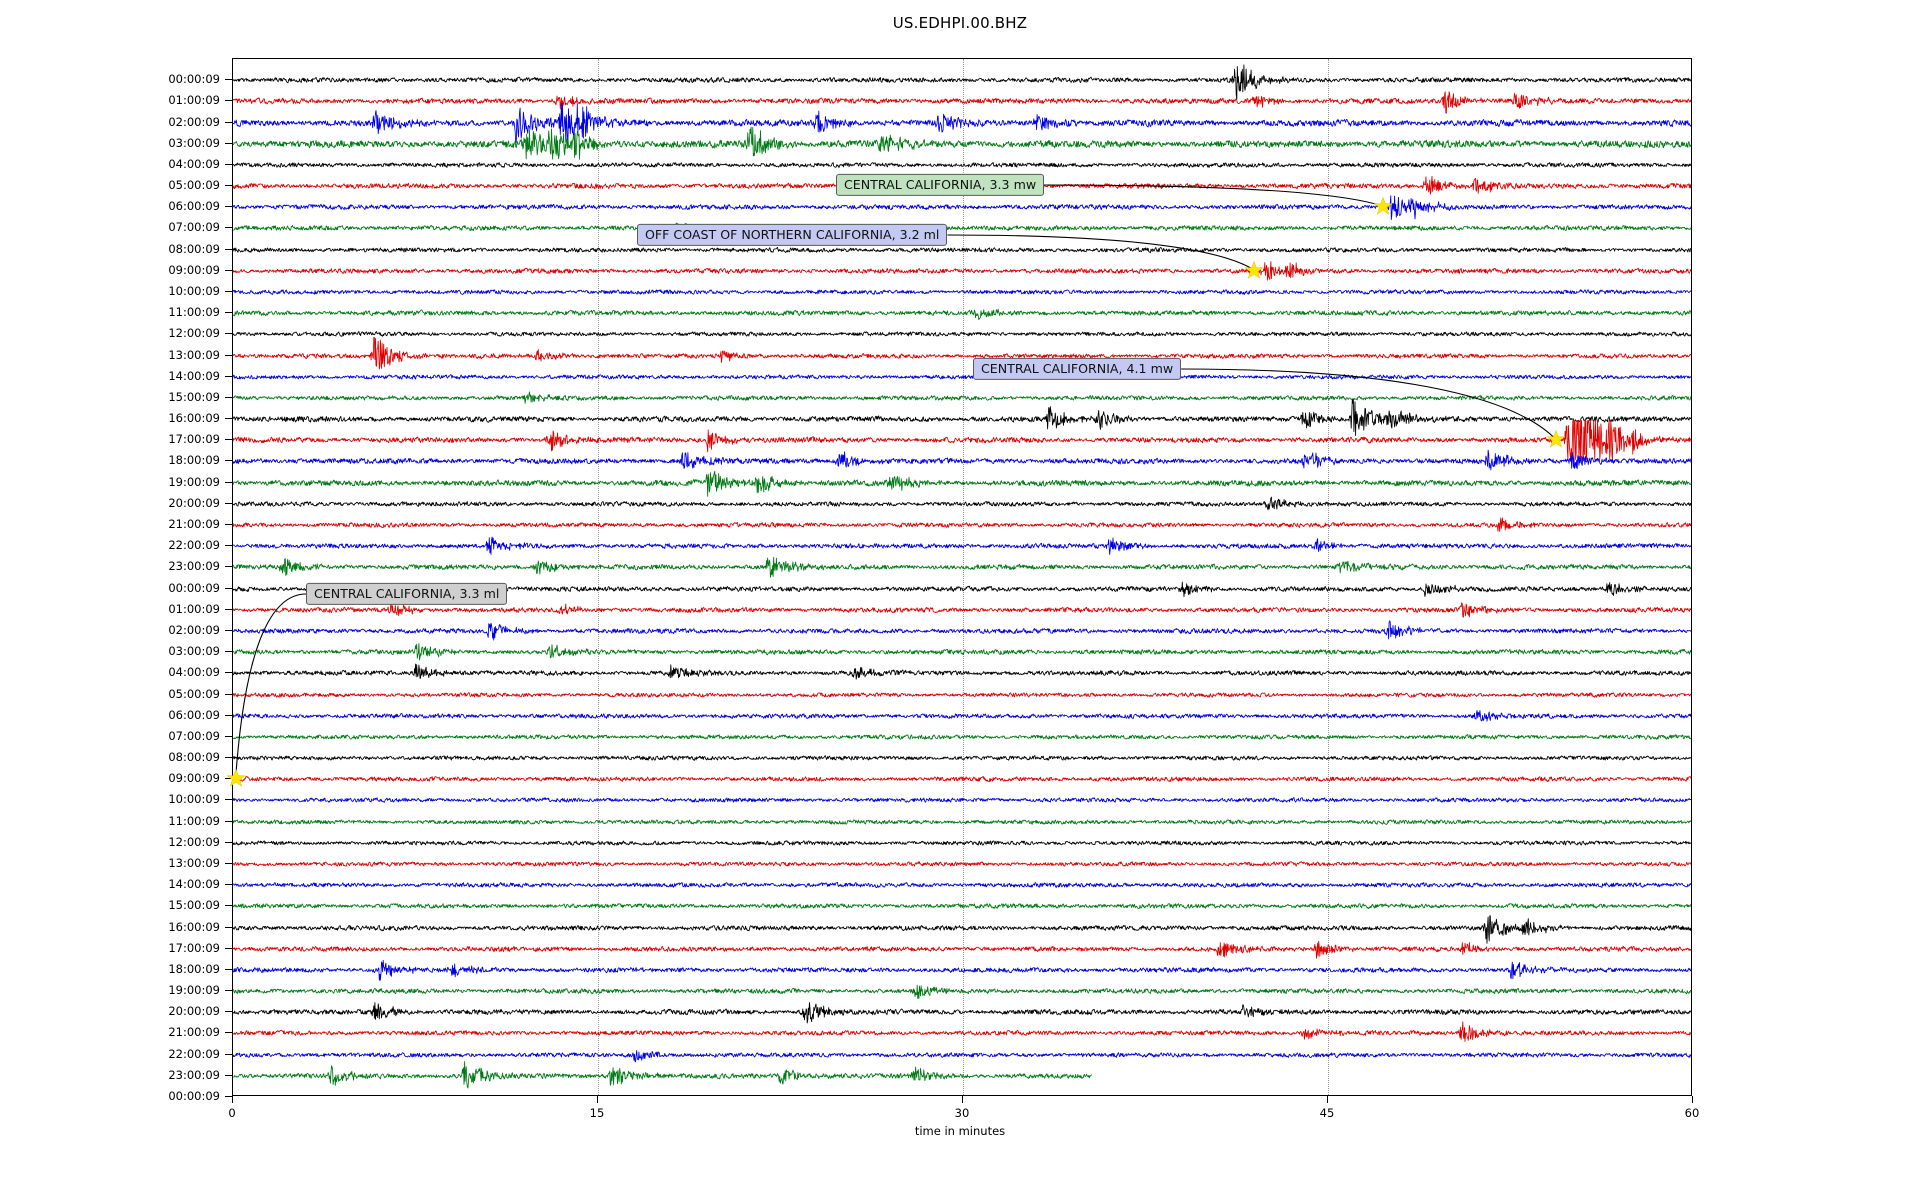 This screenshot has height=1200, width=1920. I want to click on y-axis-label: 18:00:09, so click(194, 460).